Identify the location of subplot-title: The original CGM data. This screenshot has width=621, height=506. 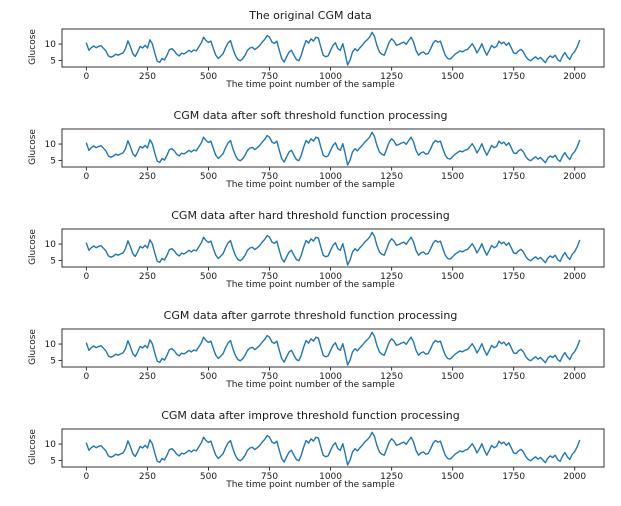
(310, 15).